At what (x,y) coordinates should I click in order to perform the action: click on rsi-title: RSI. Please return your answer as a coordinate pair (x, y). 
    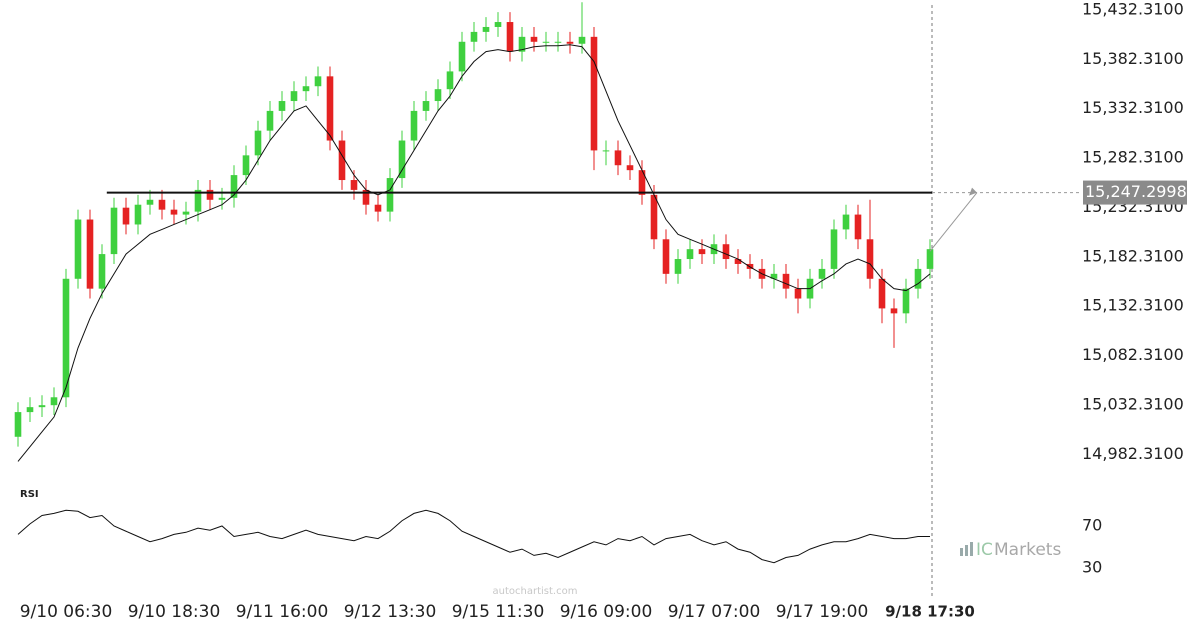
    Looking at the image, I should click on (29, 494).